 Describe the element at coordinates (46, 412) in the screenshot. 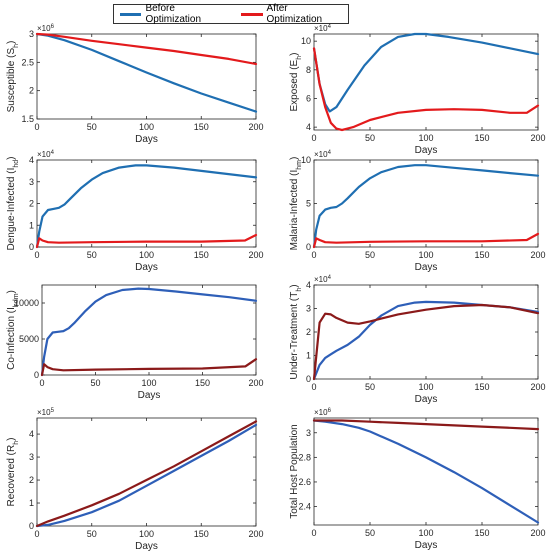

I see `axis-exponent-label: ×105` at that location.